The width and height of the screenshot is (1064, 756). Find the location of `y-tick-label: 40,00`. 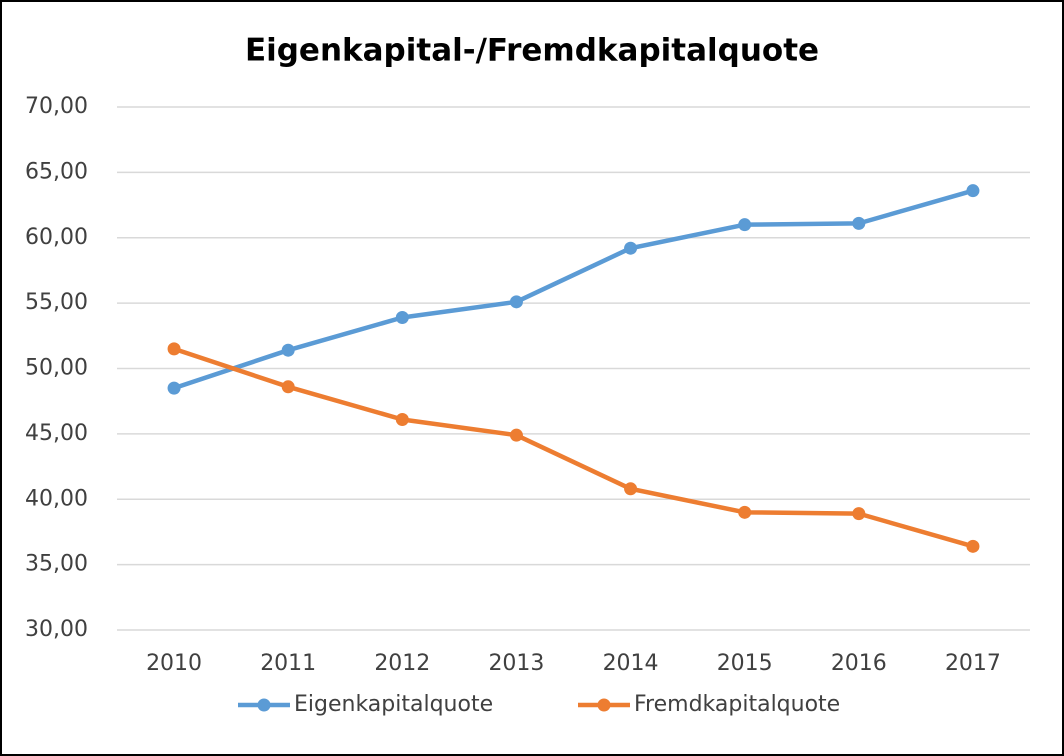

y-tick-label: 40,00 is located at coordinates (56, 498).